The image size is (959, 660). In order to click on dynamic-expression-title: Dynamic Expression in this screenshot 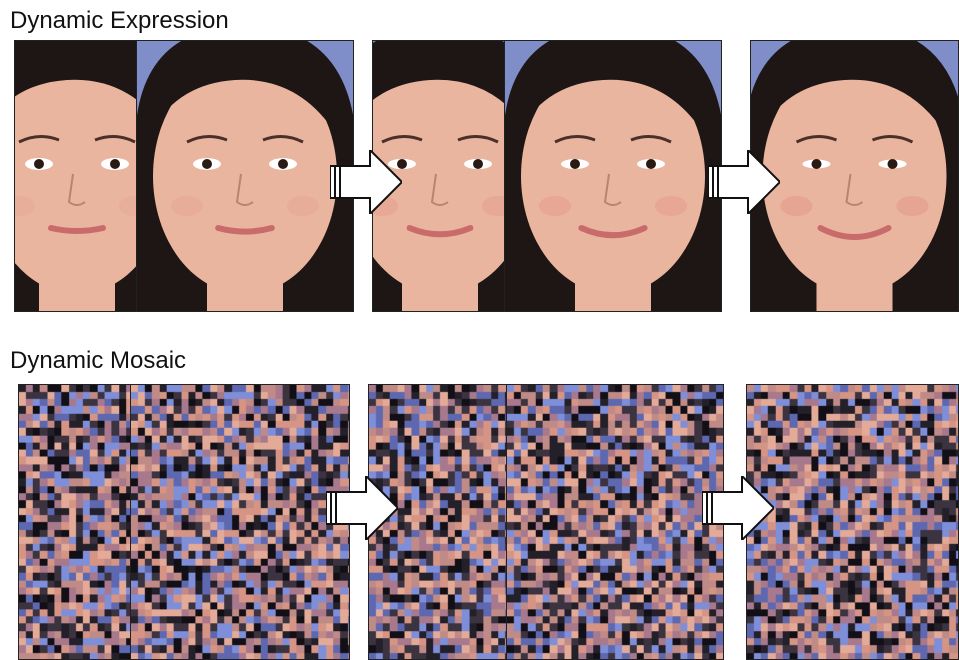, I will do `click(119, 20)`.